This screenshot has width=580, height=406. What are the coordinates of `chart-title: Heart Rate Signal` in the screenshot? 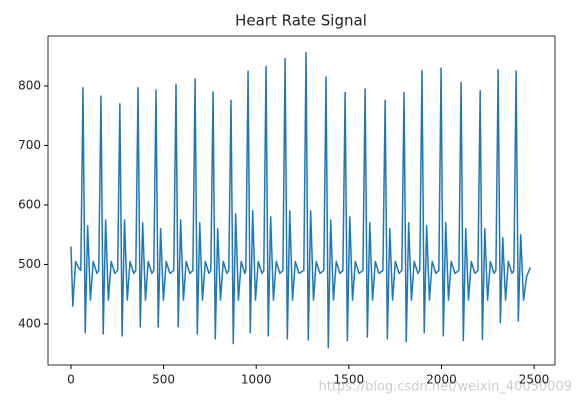 It's located at (301, 21).